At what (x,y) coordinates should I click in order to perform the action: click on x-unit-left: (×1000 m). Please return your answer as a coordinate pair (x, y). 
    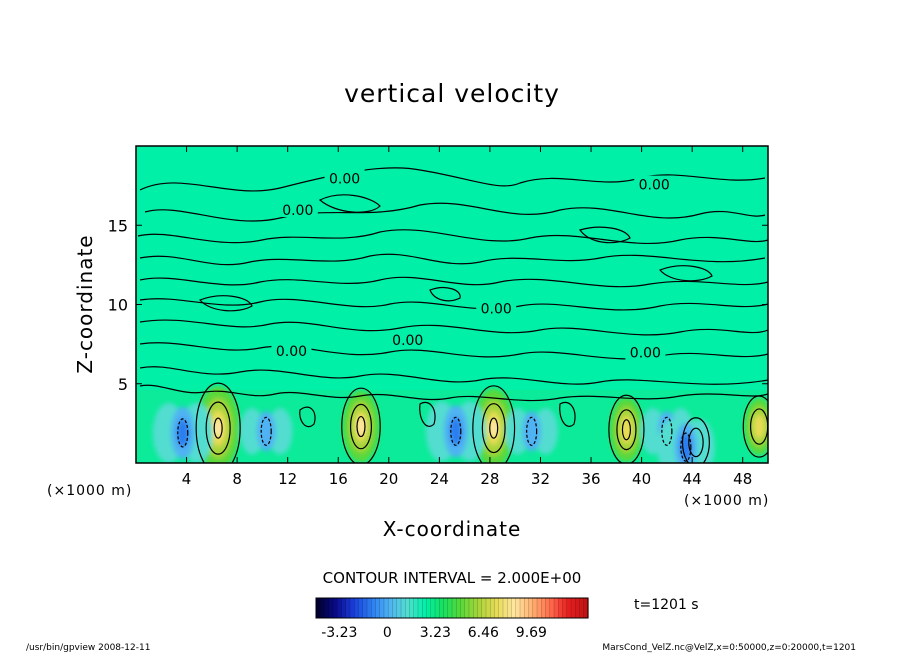
    Looking at the image, I should click on (89, 491).